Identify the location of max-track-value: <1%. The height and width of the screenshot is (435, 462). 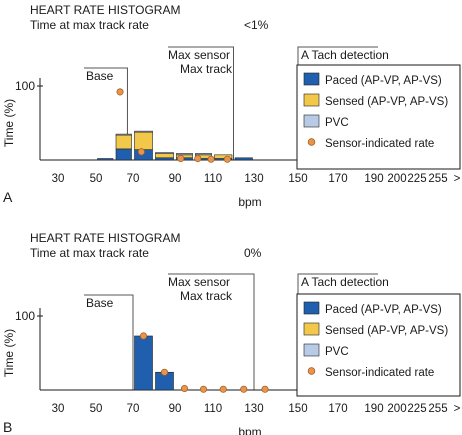
(256, 25).